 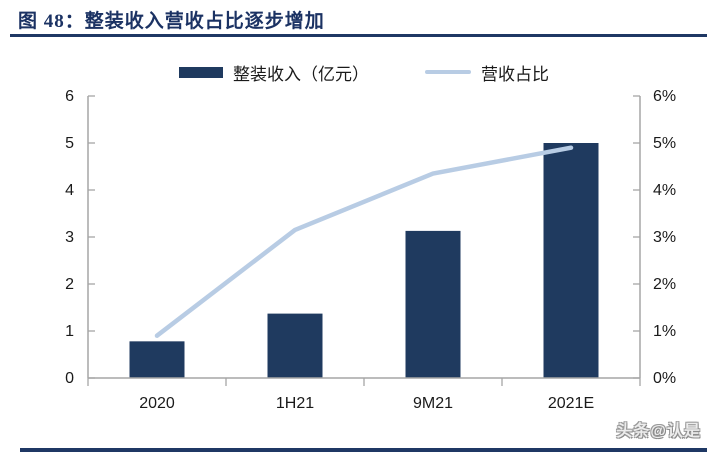 What do you see at coordinates (664, 331) in the screenshot?
I see `right-axis-label: 1%` at bounding box center [664, 331].